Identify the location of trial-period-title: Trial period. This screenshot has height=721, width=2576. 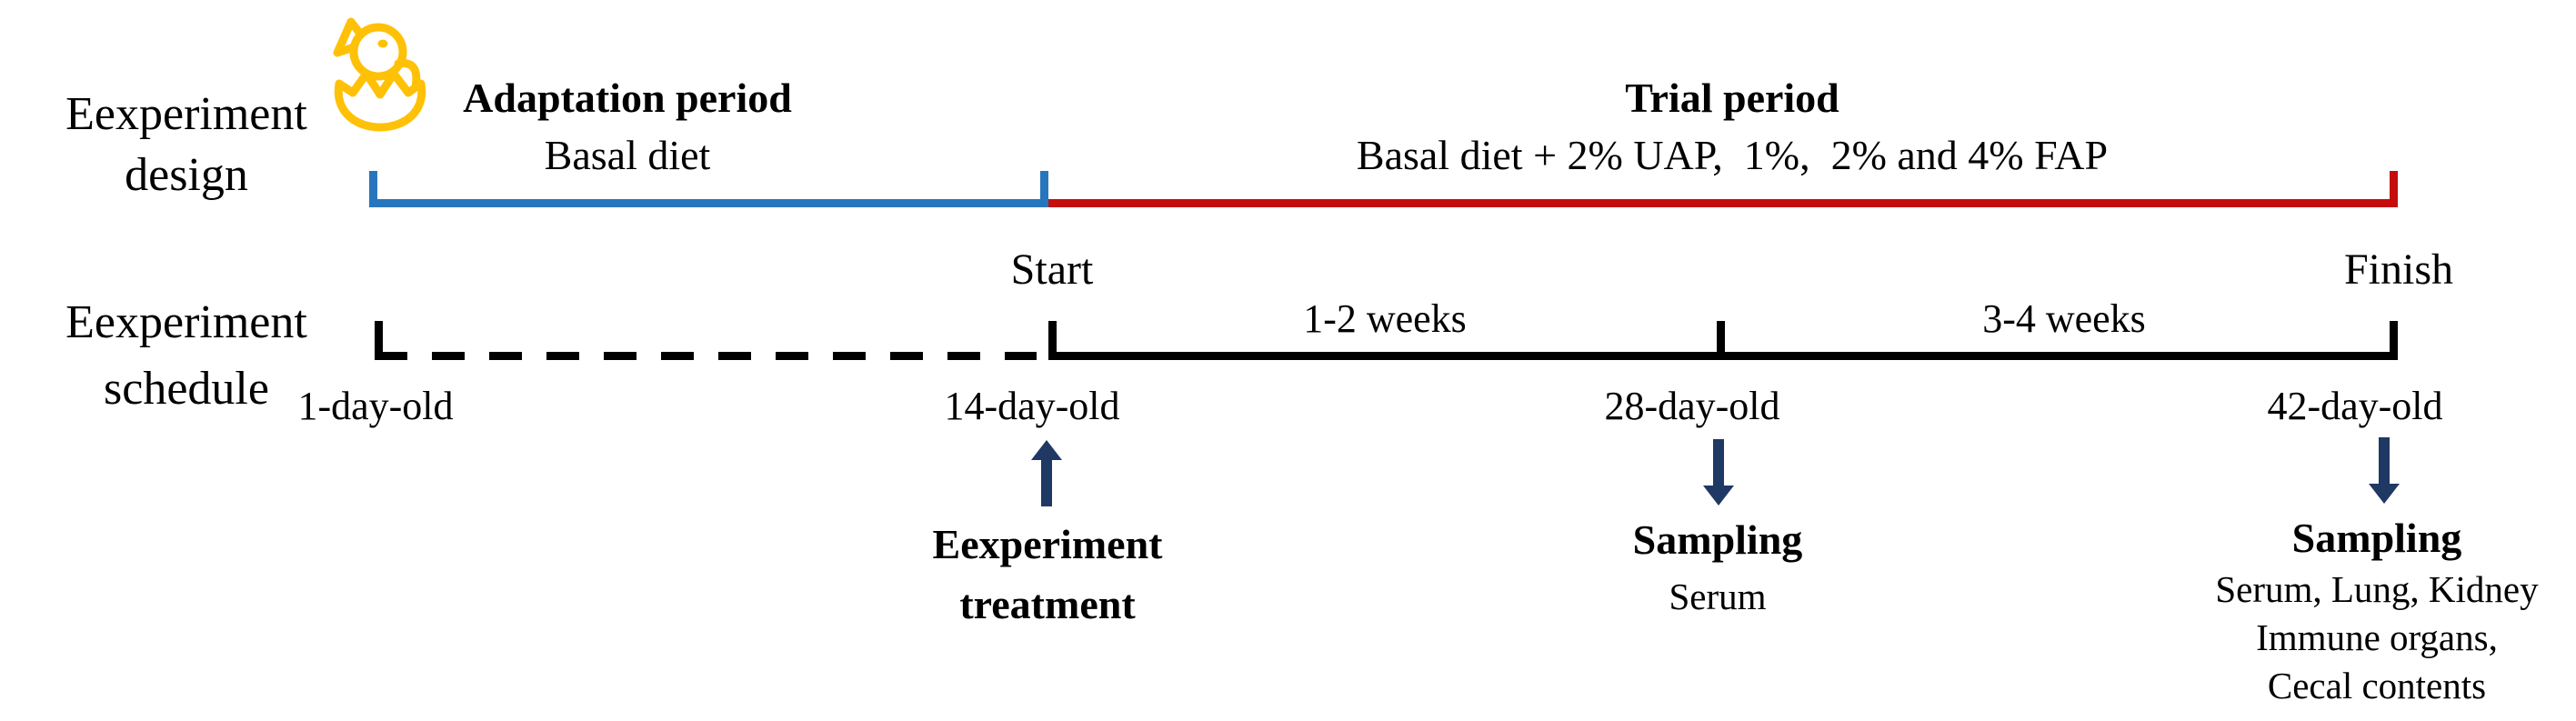
(1732, 98).